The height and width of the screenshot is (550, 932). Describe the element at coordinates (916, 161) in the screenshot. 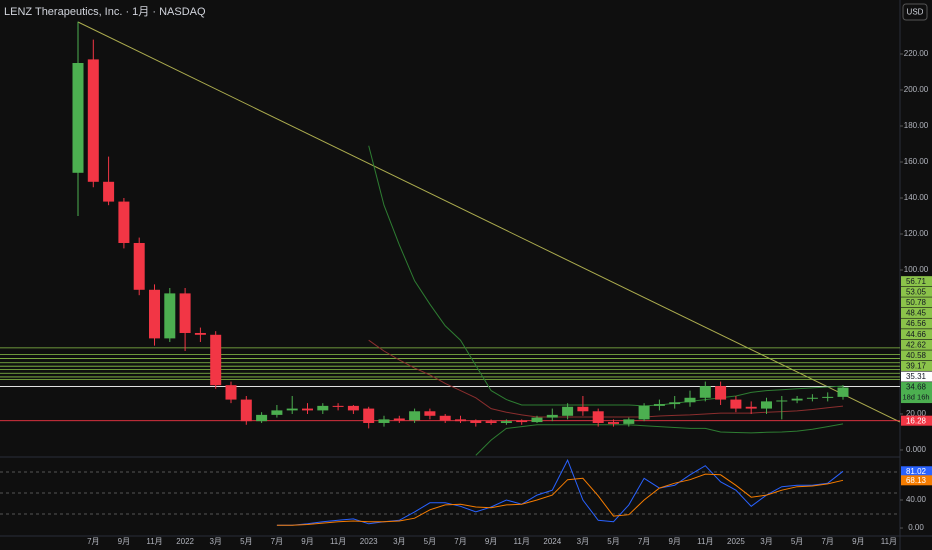

I see `y-tick-label: 160.00` at that location.